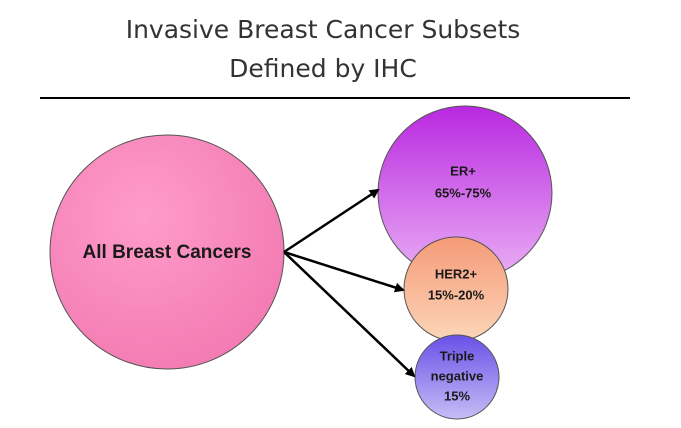 The height and width of the screenshot is (428, 681). What do you see at coordinates (463, 192) in the screenshot?
I see `node-label: 65%-75%` at bounding box center [463, 192].